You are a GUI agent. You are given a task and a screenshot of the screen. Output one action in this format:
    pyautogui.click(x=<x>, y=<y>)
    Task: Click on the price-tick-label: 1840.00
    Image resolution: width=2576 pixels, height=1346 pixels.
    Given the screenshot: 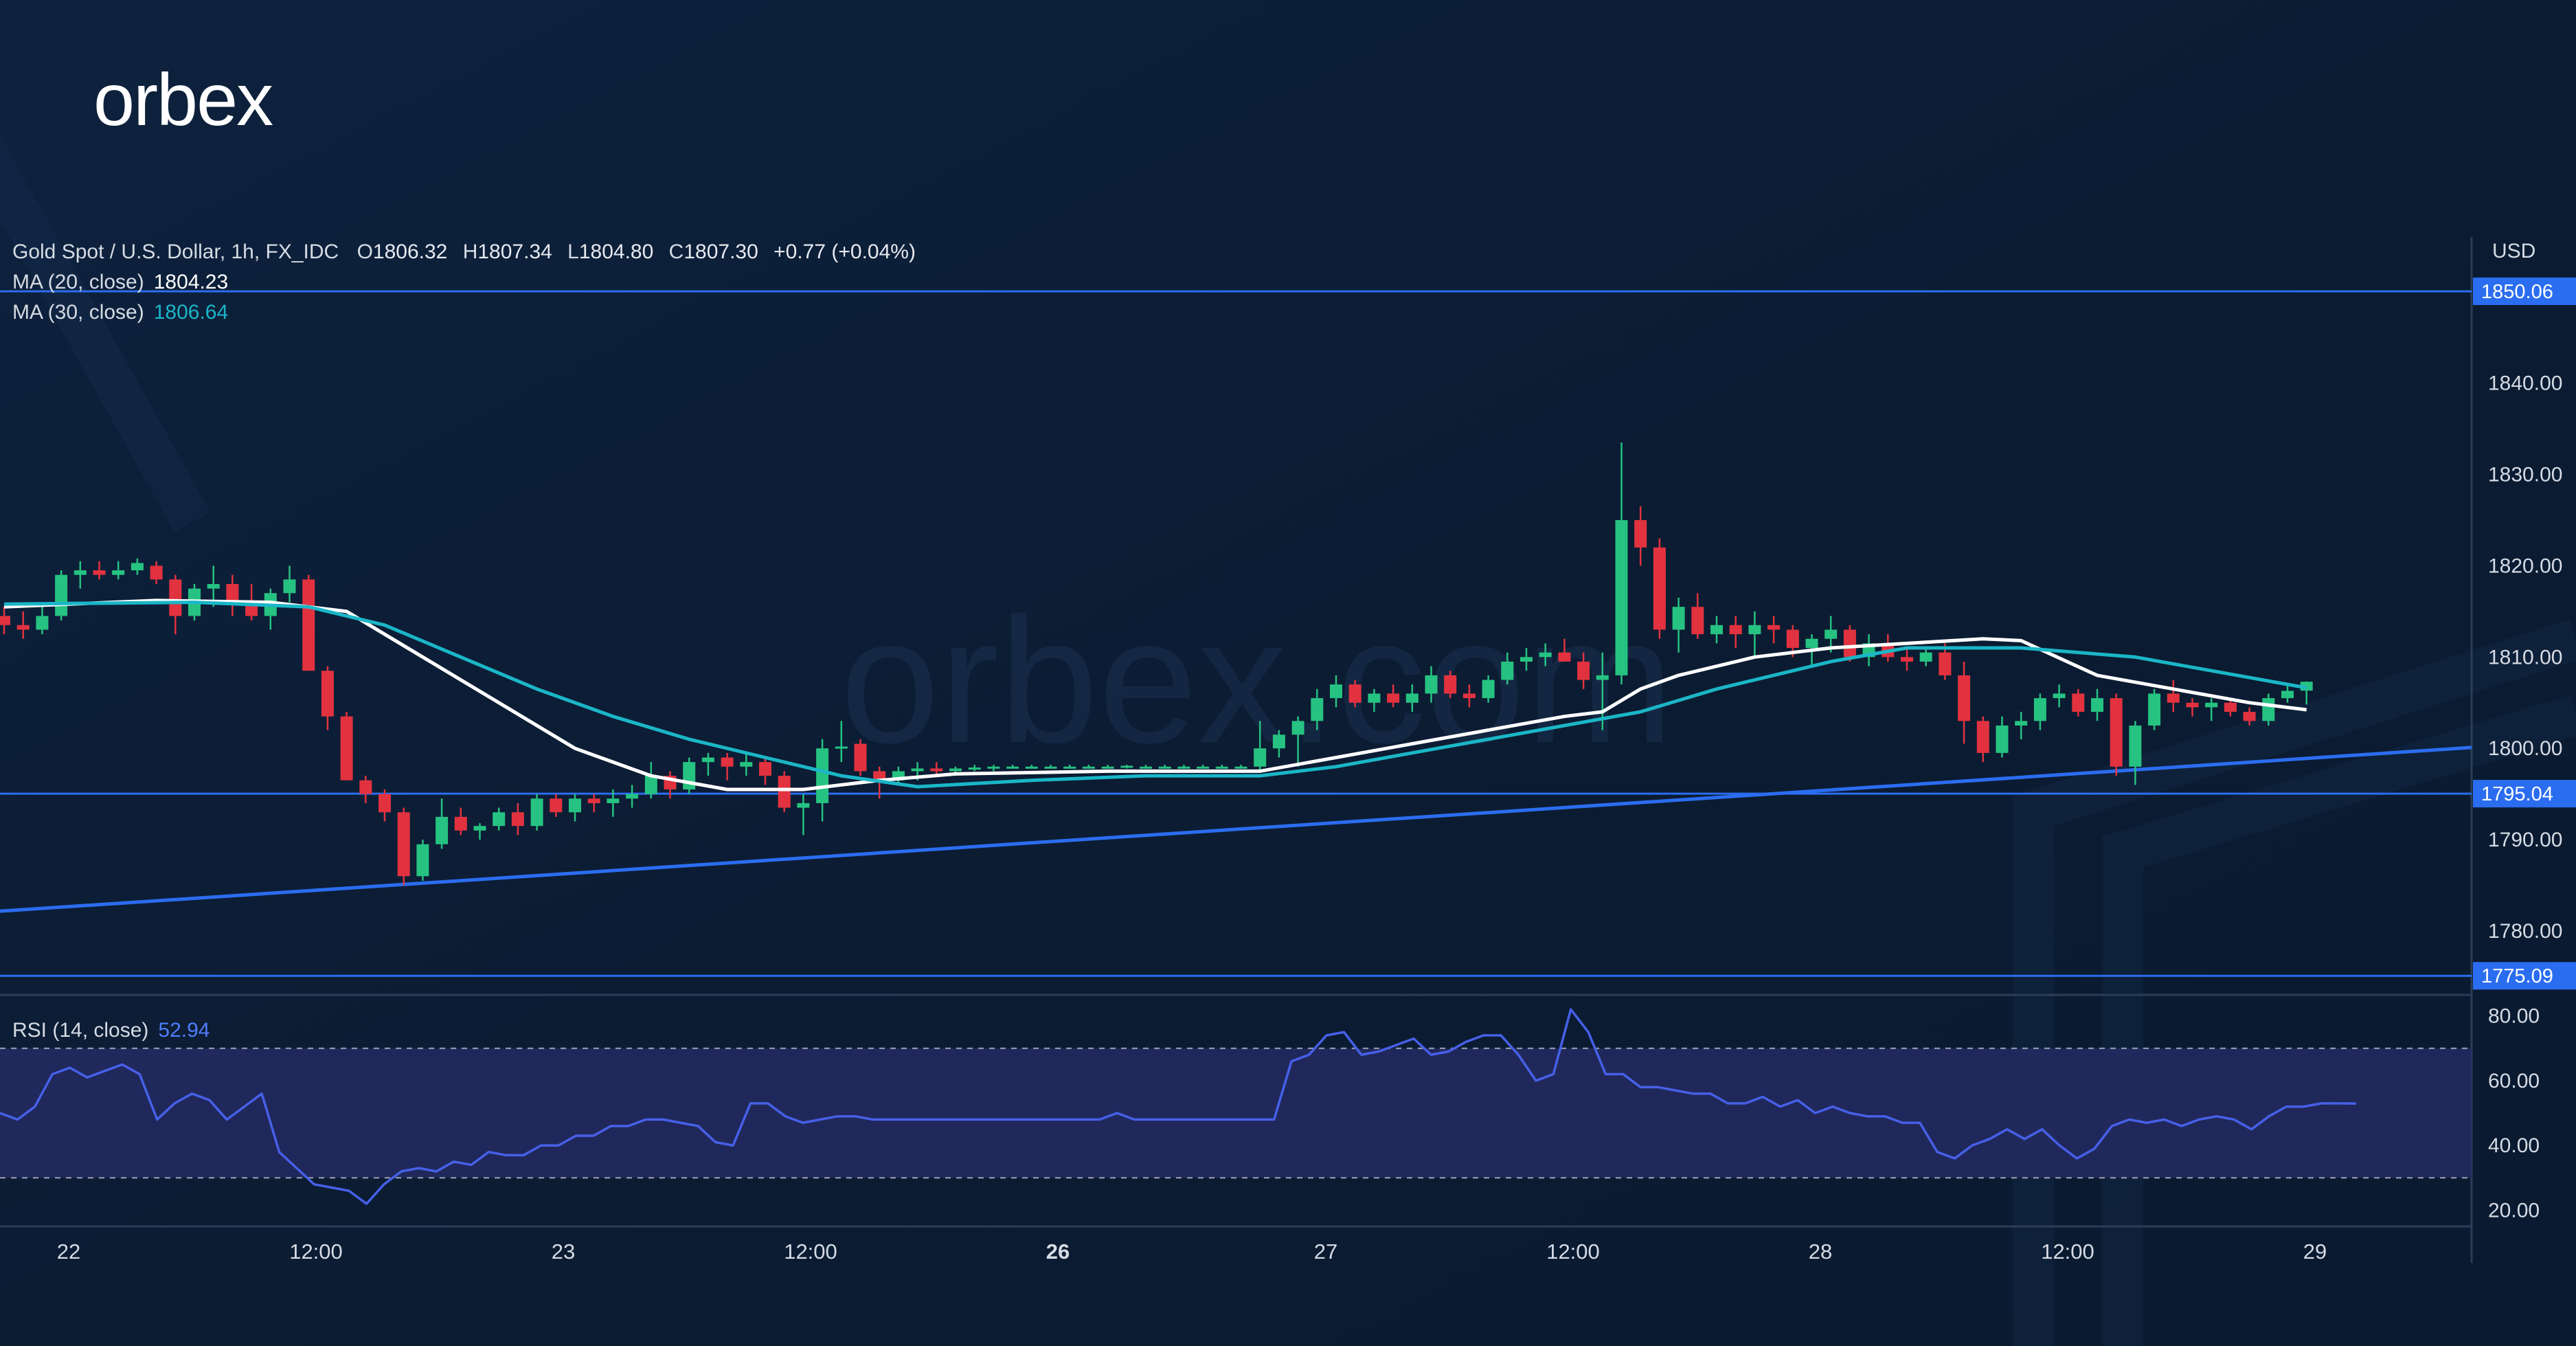 What is the action you would take?
    pyautogui.click(x=2525, y=383)
    